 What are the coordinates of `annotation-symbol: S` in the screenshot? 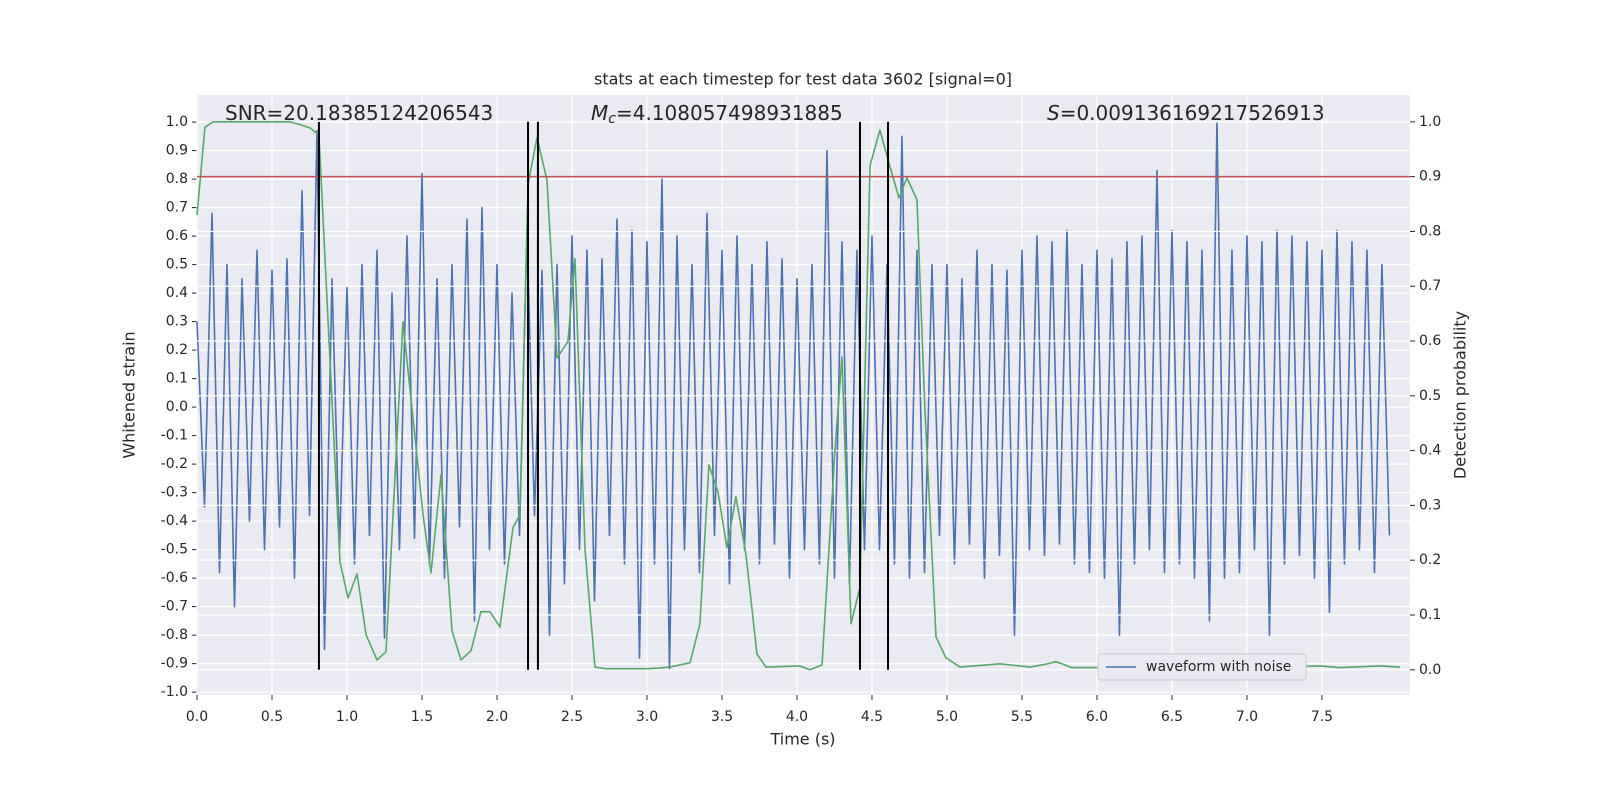 It's located at (1053, 113).